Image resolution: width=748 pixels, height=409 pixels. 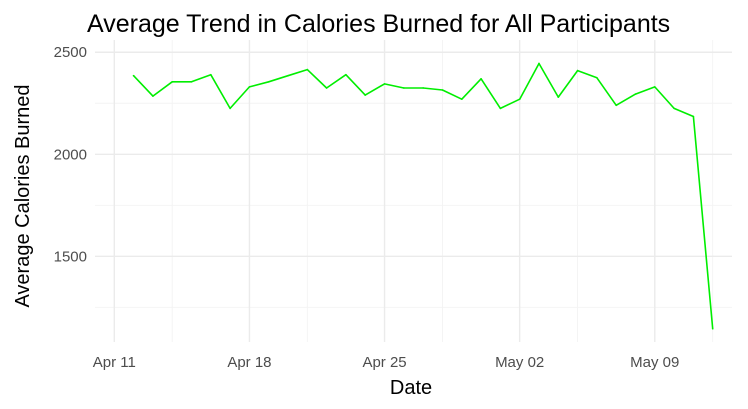 What do you see at coordinates (70, 52) in the screenshot?
I see `y-tick-label: 2500` at bounding box center [70, 52].